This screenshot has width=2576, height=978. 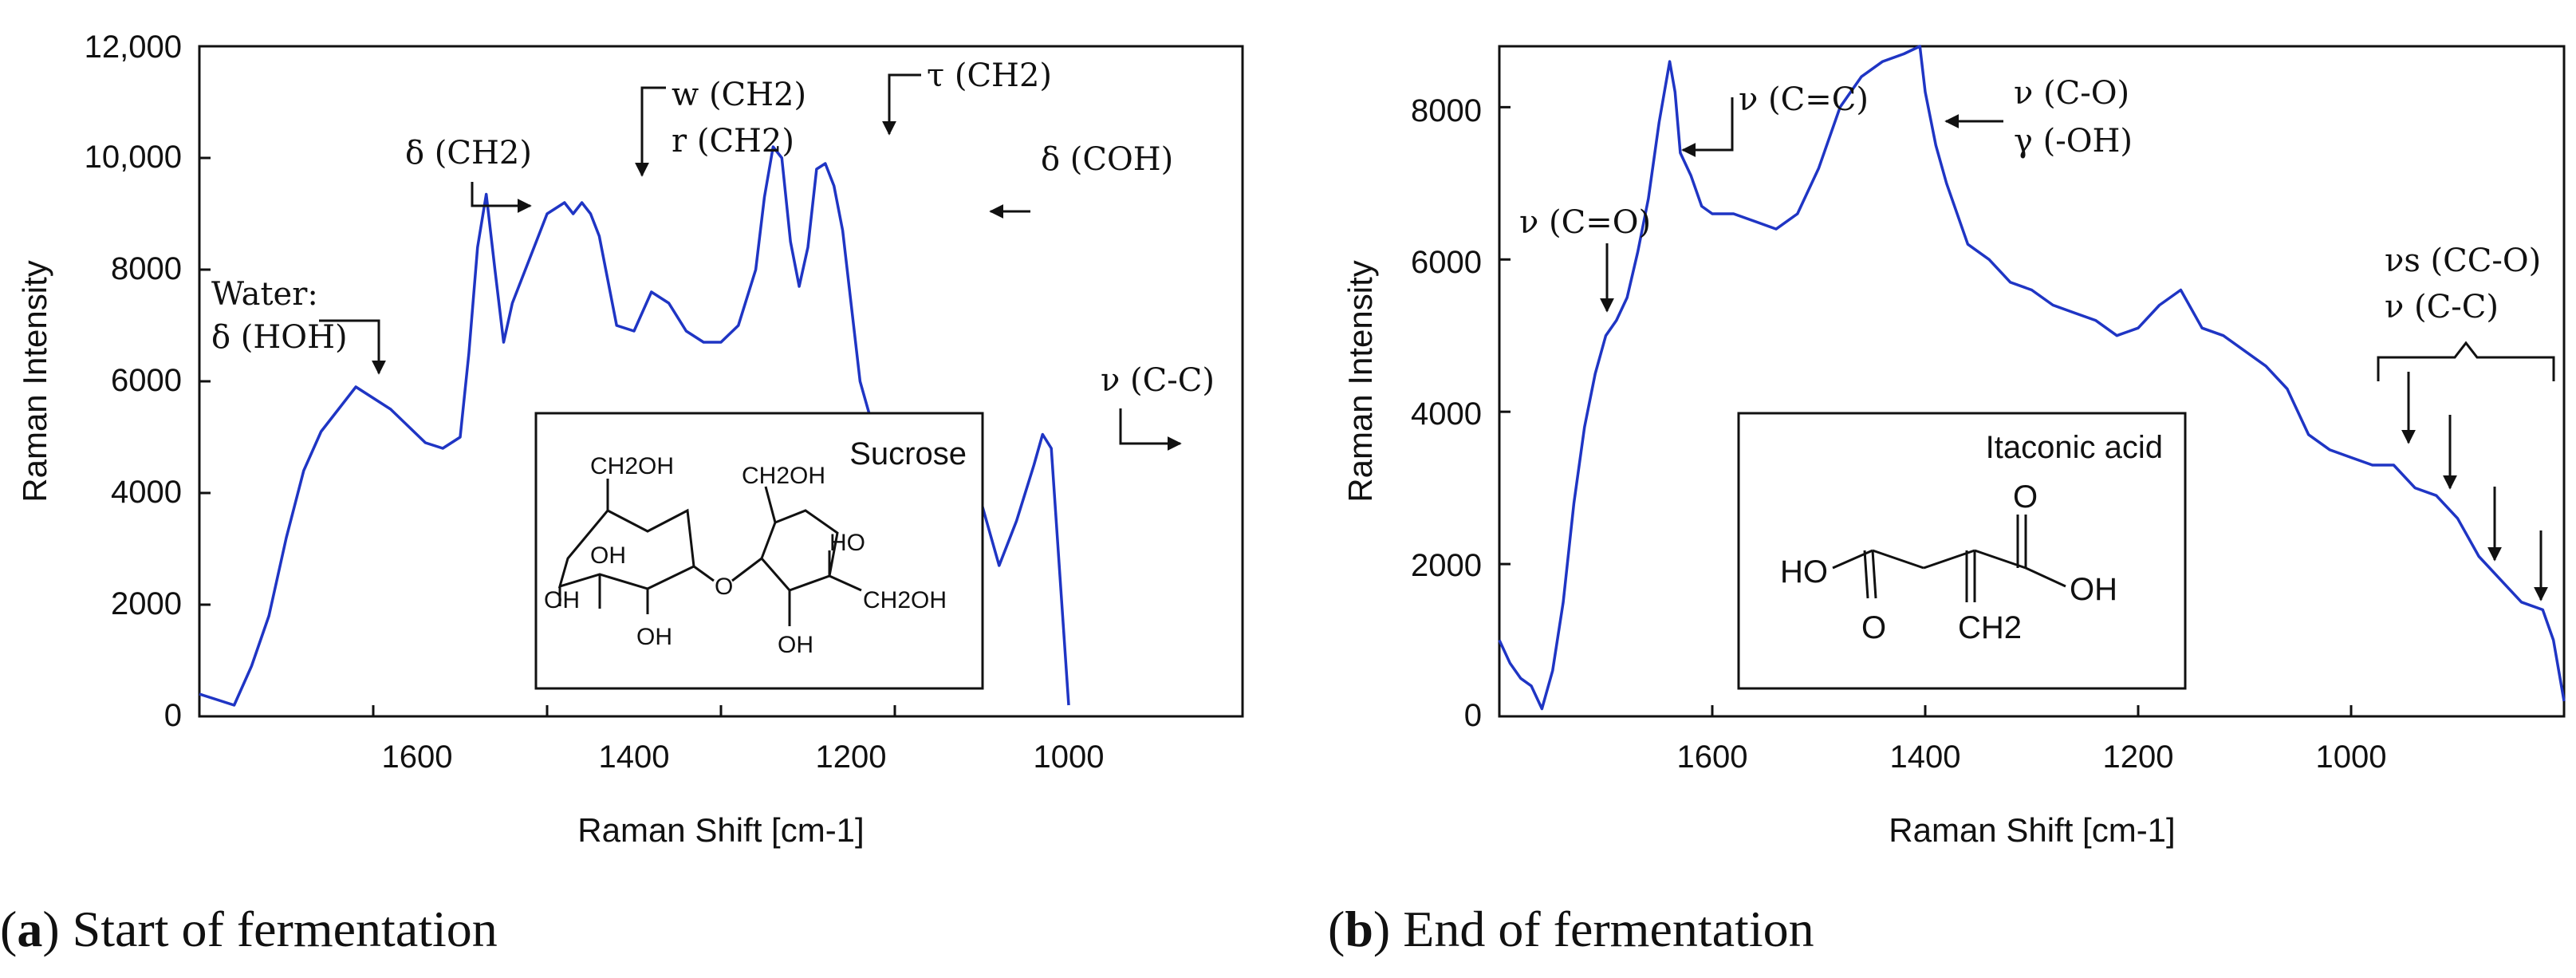 What do you see at coordinates (724, 587) in the screenshot?
I see `sucrose-label: O` at bounding box center [724, 587].